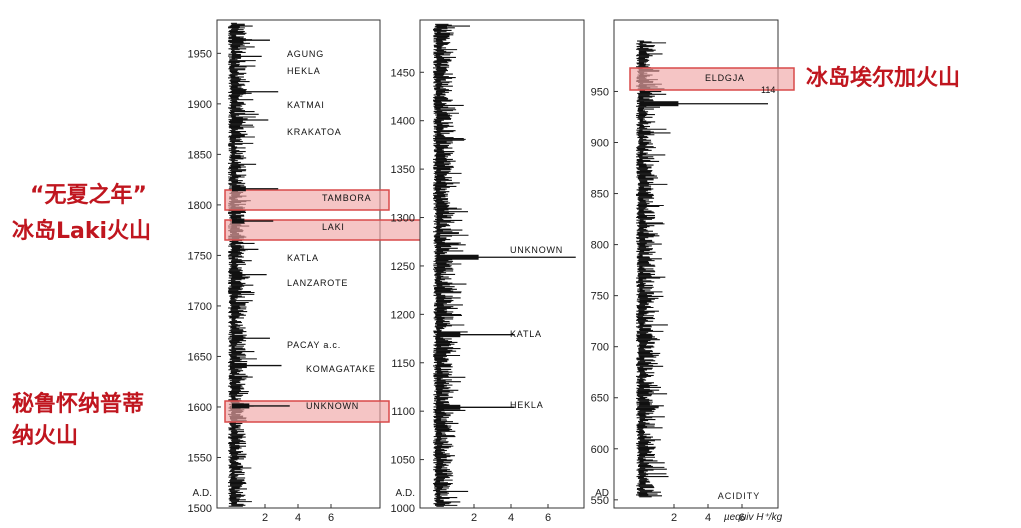 Image resolution: width=1021 pixels, height=528 pixels. What do you see at coordinates (403, 364) in the screenshot?
I see `y-tick-label: 1150` at bounding box center [403, 364].